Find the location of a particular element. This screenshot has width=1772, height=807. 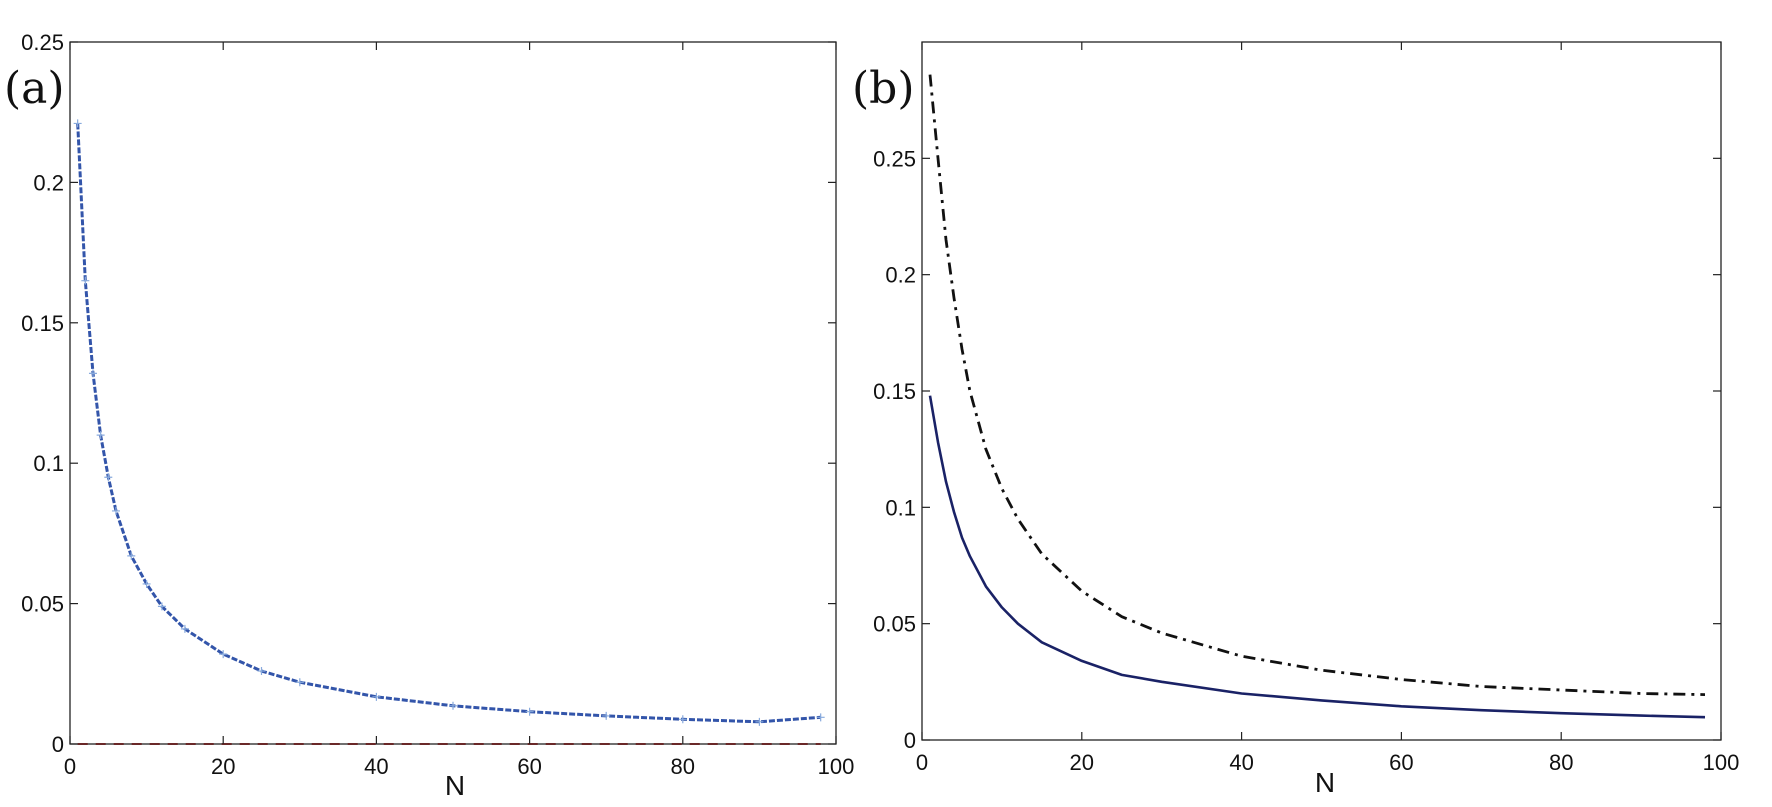

panel-label: (b) is located at coordinates (883, 88).